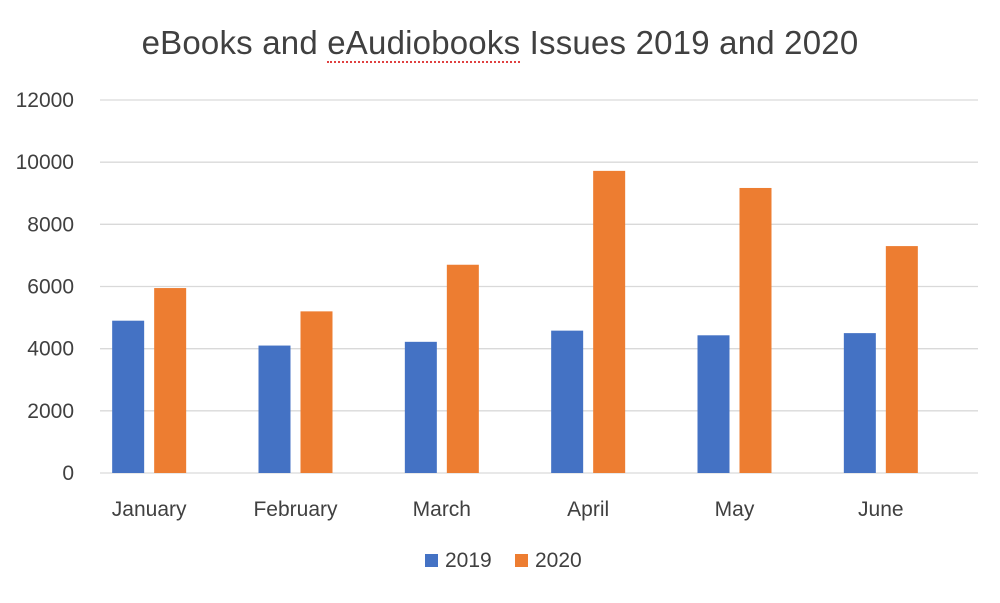  Describe the element at coordinates (558, 560) in the screenshot. I see `legend-label-2020: 2020` at that location.